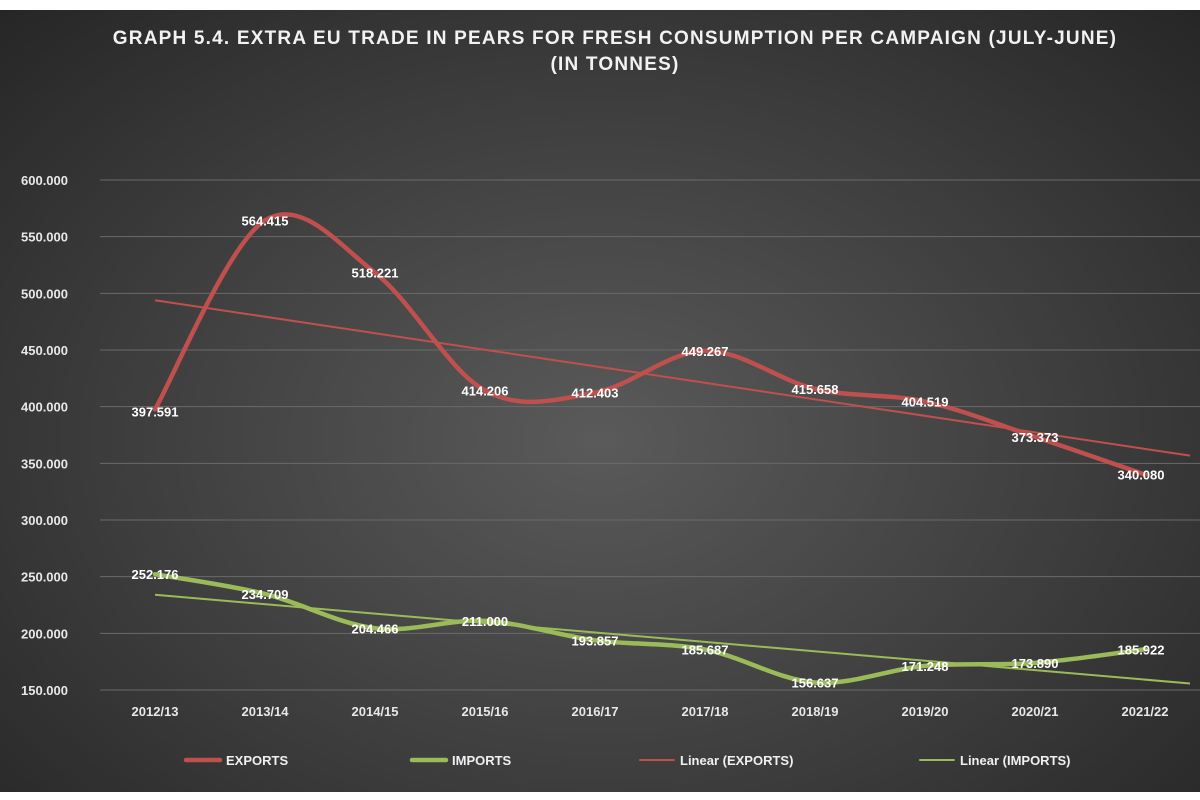 The height and width of the screenshot is (800, 1200). What do you see at coordinates (44, 633) in the screenshot?
I see `y-tick-label: 200.000` at bounding box center [44, 633].